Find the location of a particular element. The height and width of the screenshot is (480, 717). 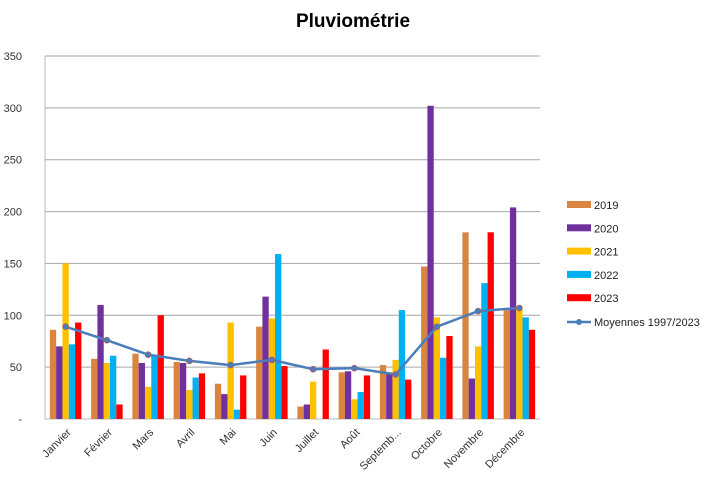

bar-2020-Mai is located at coordinates (224, 406).